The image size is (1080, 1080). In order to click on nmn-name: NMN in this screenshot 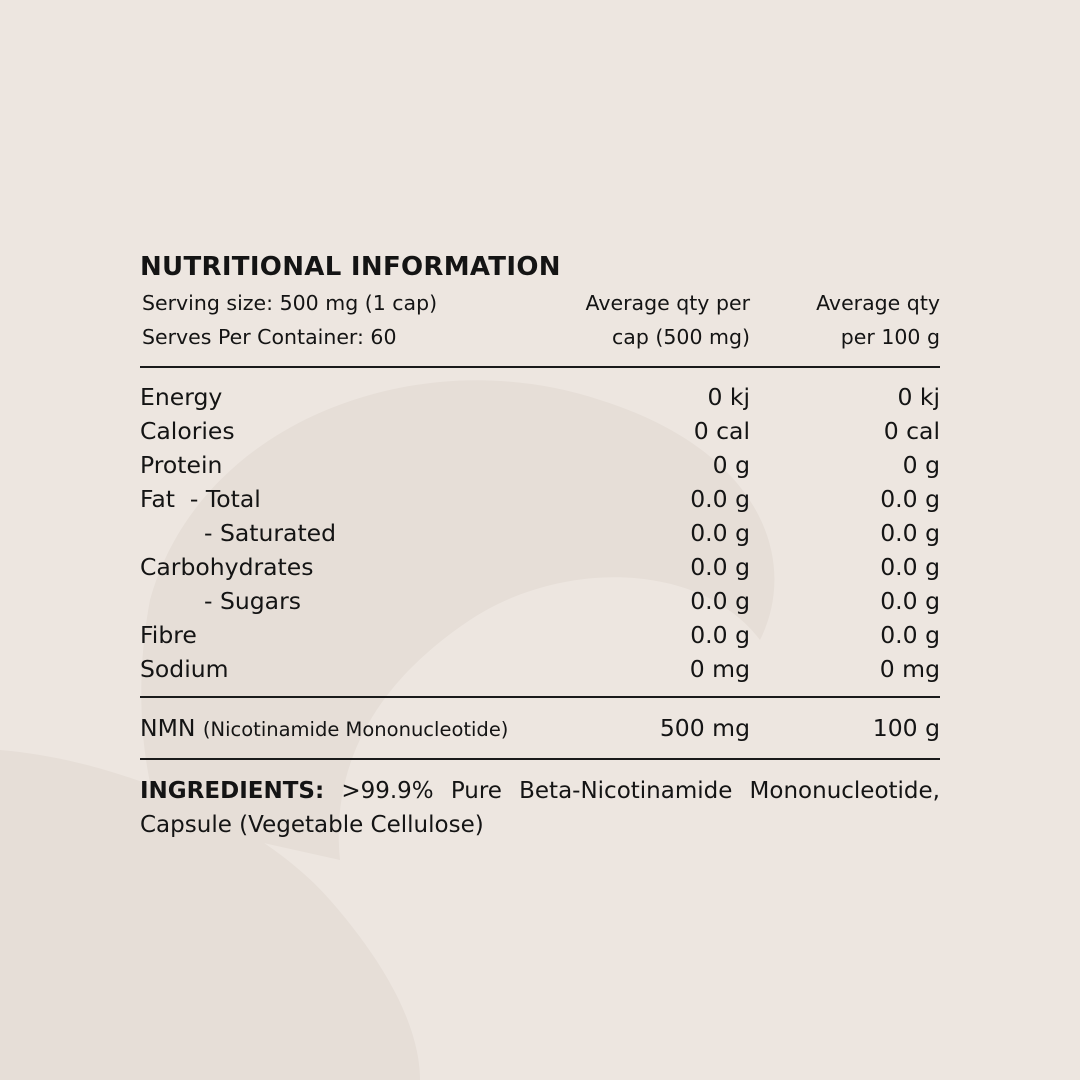, I will do `click(168, 728)`.